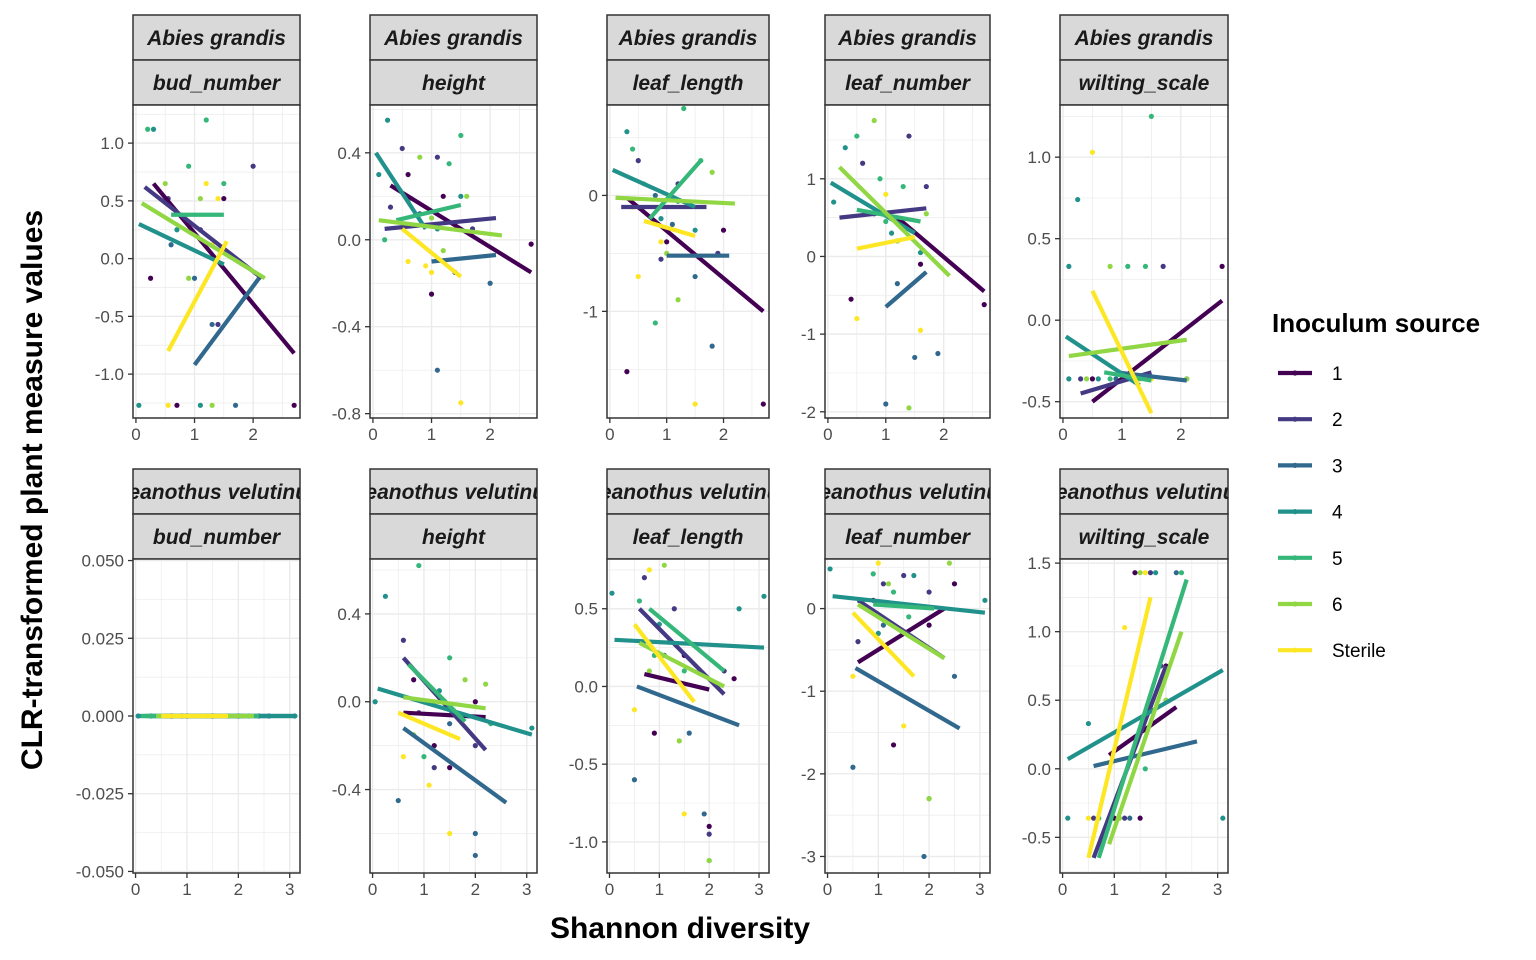 This screenshot has width=1536, height=960. Describe the element at coordinates (1376, 485) in the screenshot. I see `legend: Inoculum source 1 2 3 4 5 6 Sterile` at that location.